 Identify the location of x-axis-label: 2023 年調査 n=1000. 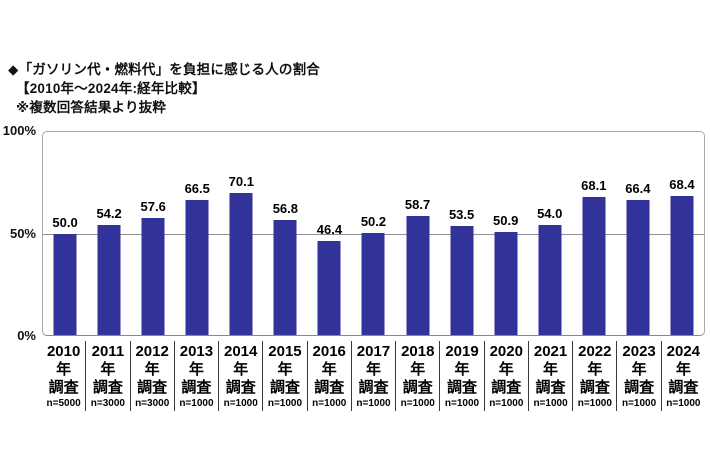
(638, 376).